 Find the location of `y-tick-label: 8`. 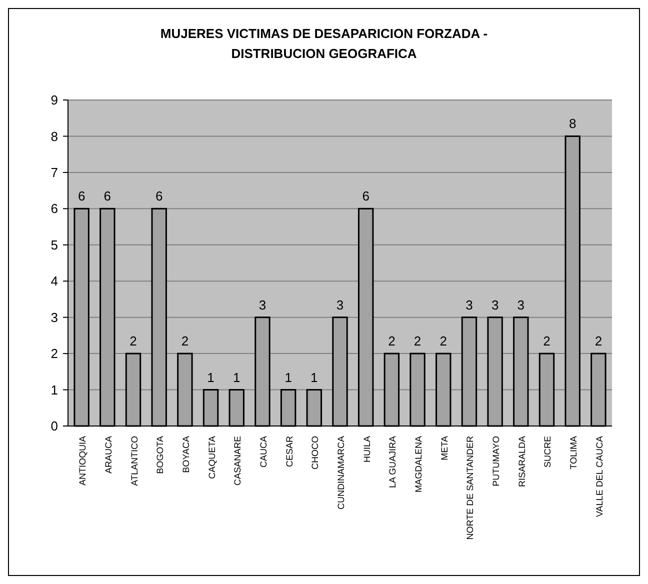

y-tick-label: 8 is located at coordinates (54, 136).